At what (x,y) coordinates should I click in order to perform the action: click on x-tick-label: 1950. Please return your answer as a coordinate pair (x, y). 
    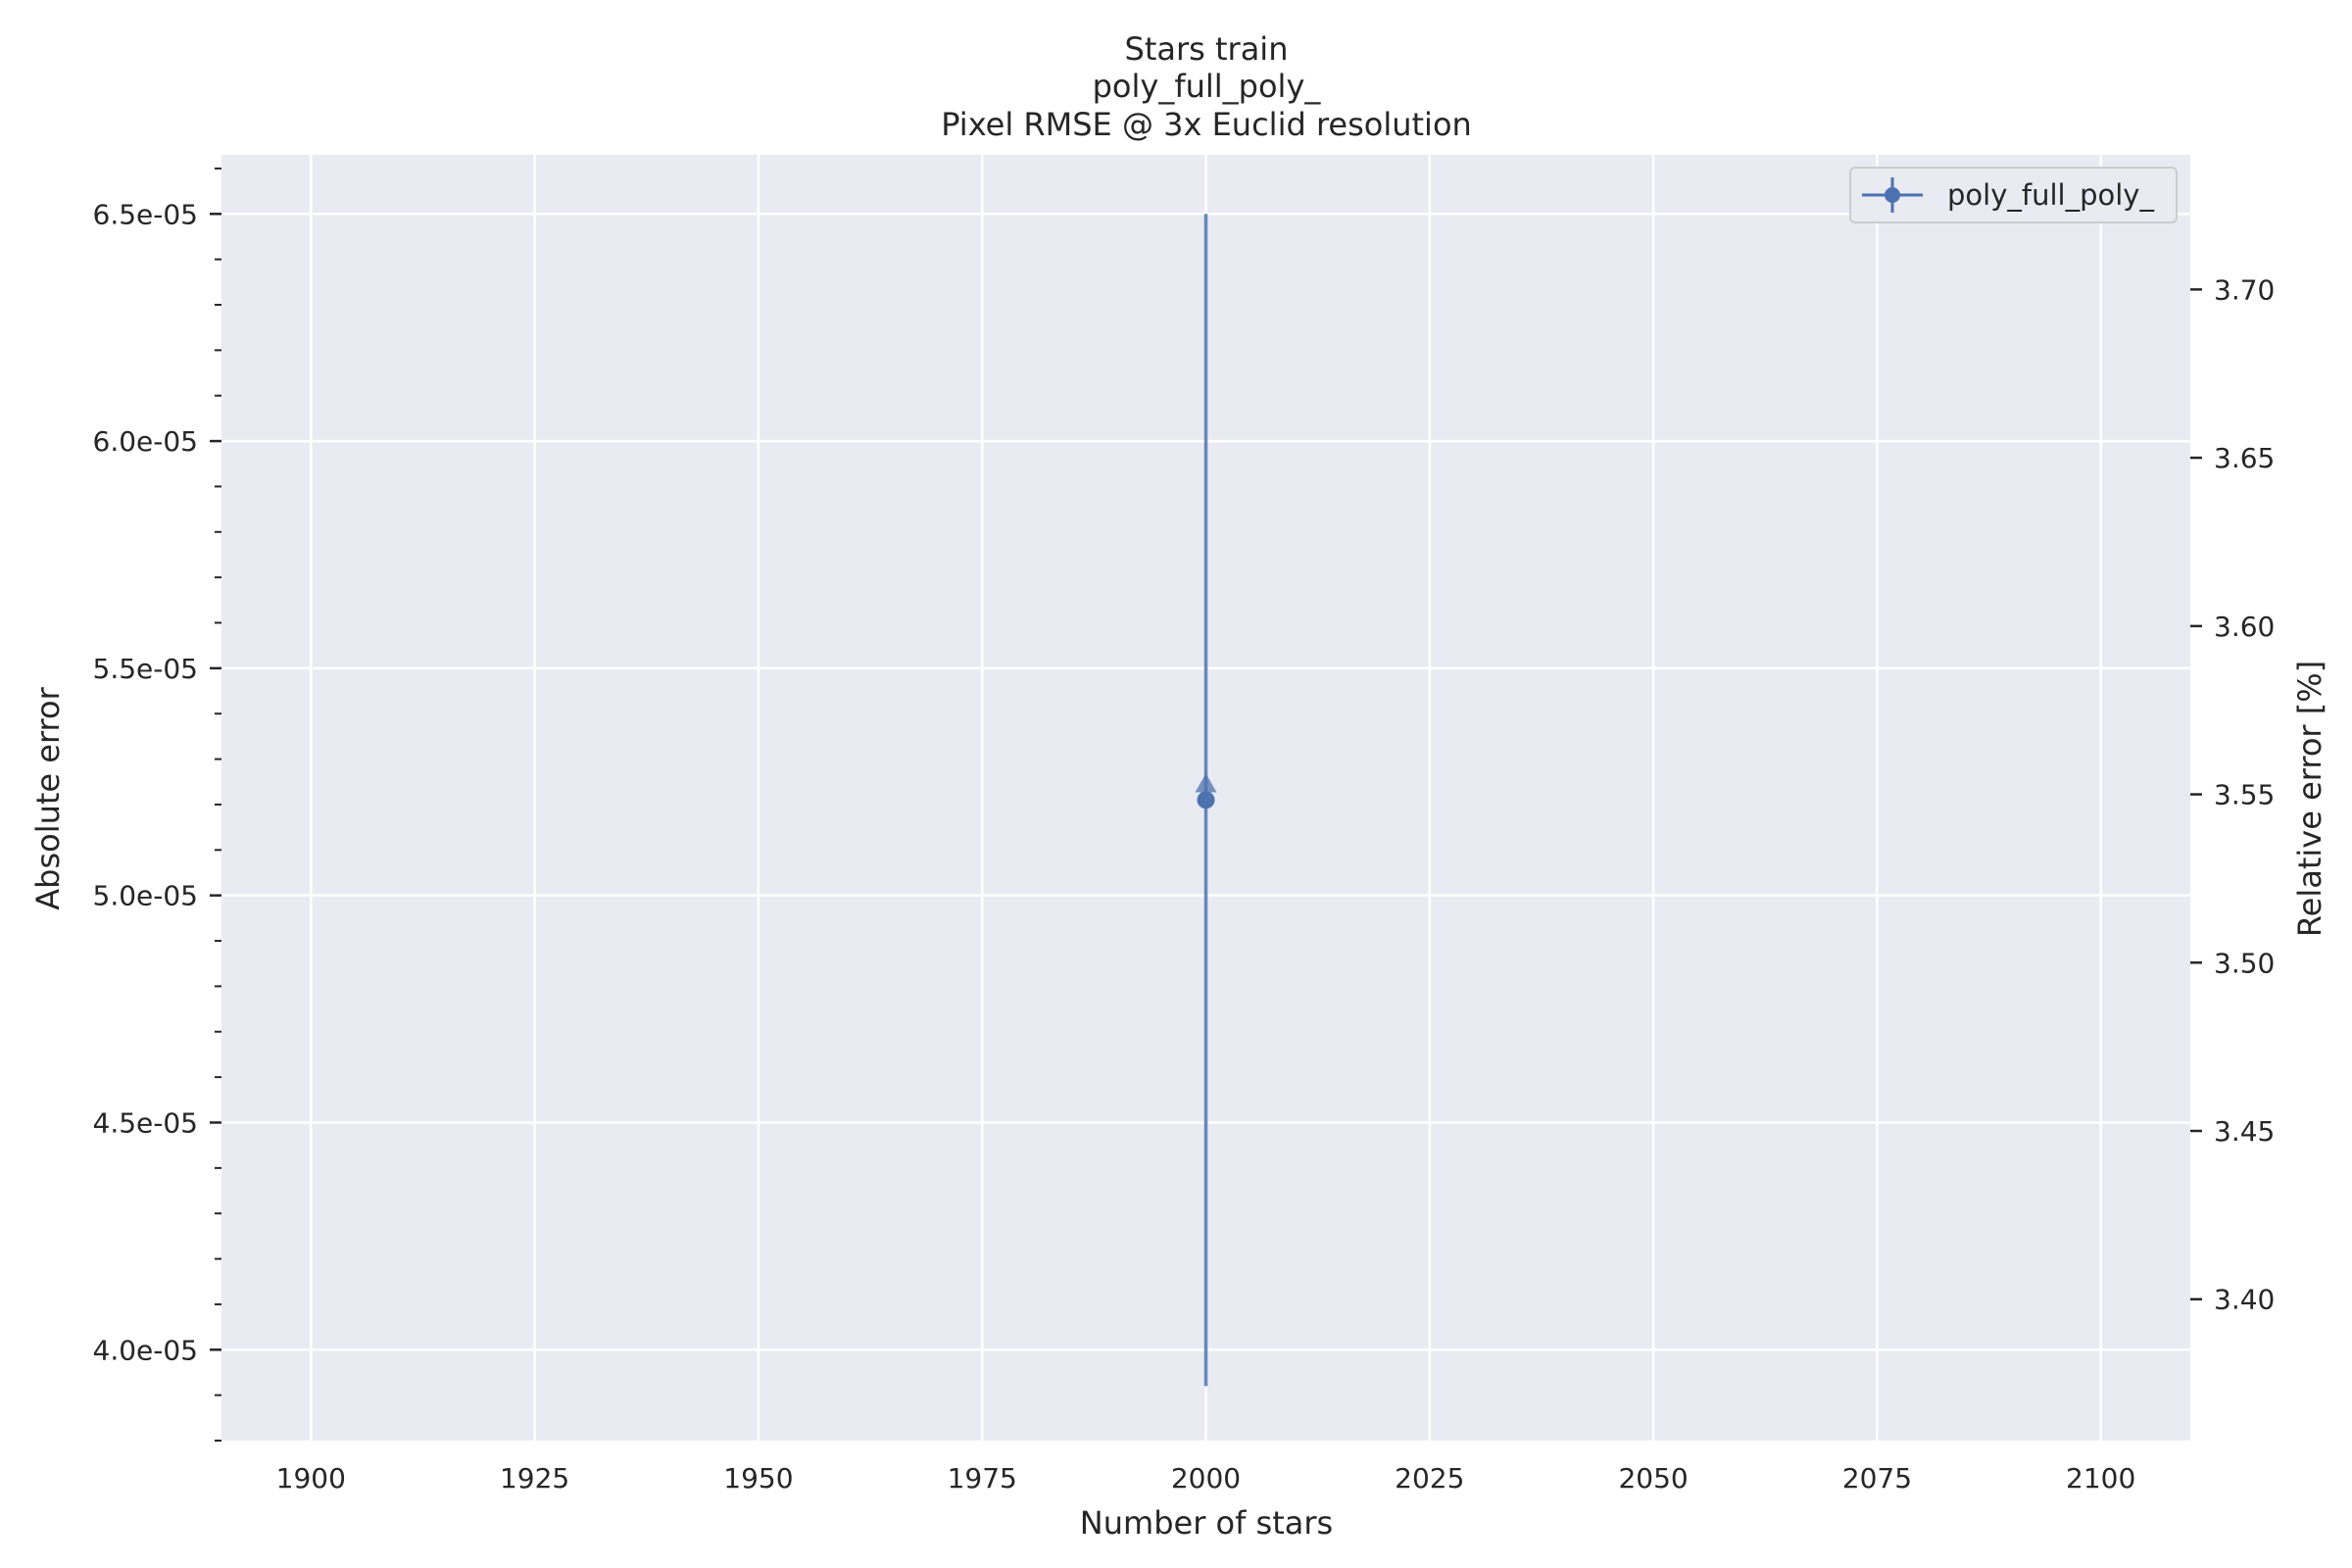
    Looking at the image, I should click on (758, 1478).